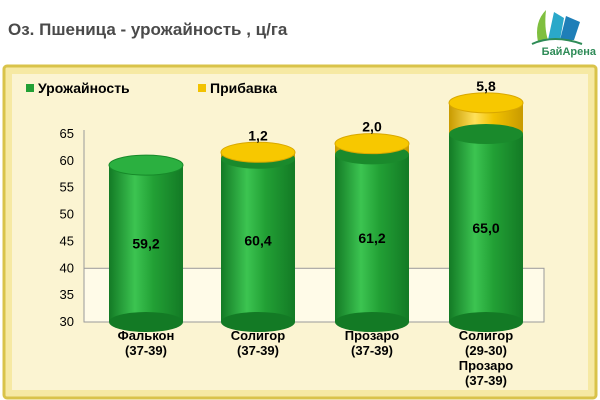 Image resolution: width=600 pixels, height=400 pixels. Describe the element at coordinates (67, 214) in the screenshot. I see `y-tick-label: 50` at that location.